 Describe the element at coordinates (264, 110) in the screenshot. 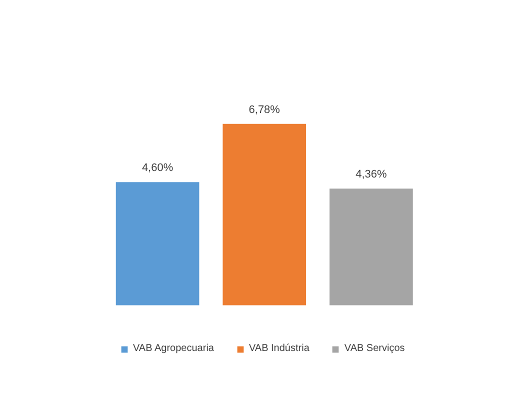

I see `data-label: 6,78%` at that location.